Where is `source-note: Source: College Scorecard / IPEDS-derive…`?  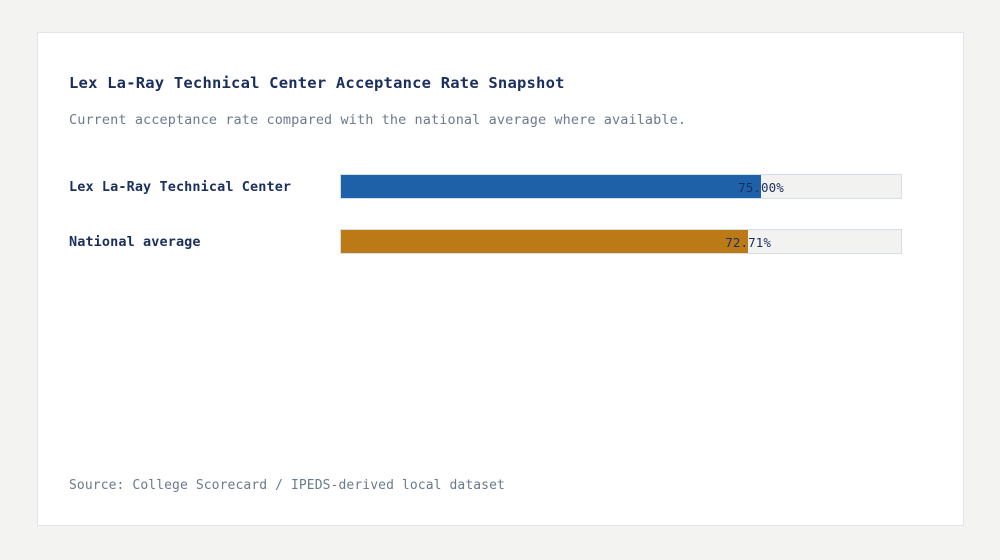
source-note: Source: College Scorecard / IPEDS-derive… is located at coordinates (287, 485).